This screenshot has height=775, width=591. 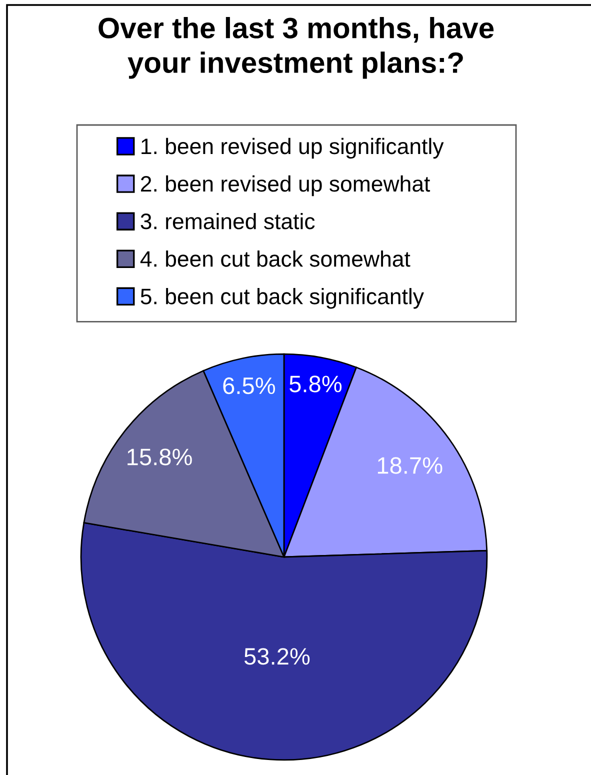 I want to click on data-label: 5.8%, so click(x=316, y=384).